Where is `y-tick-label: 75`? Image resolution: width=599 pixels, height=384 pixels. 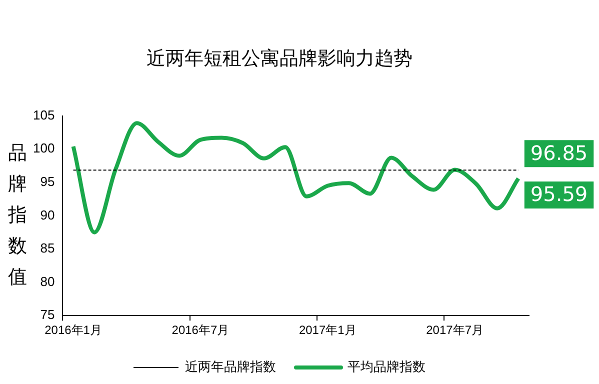
y-tick-label: 75 is located at coordinates (47, 314).